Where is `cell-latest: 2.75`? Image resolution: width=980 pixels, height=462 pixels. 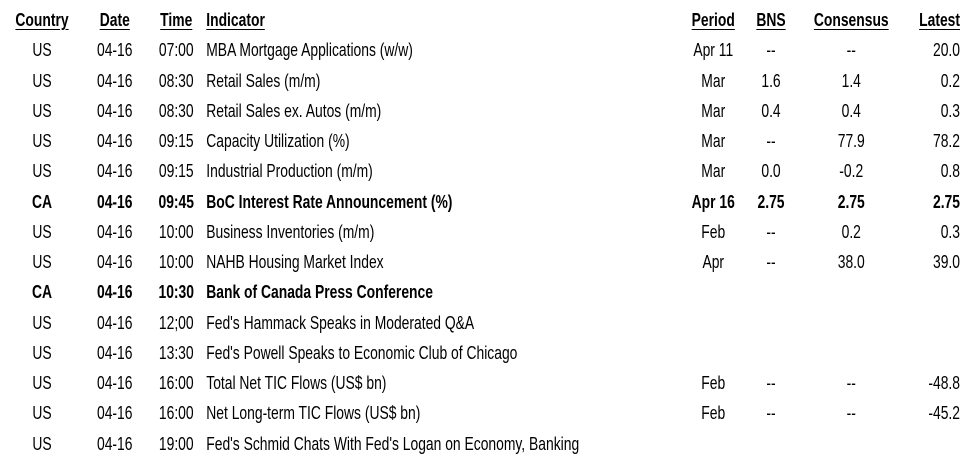 cell-latest: 2.75 is located at coordinates (946, 201).